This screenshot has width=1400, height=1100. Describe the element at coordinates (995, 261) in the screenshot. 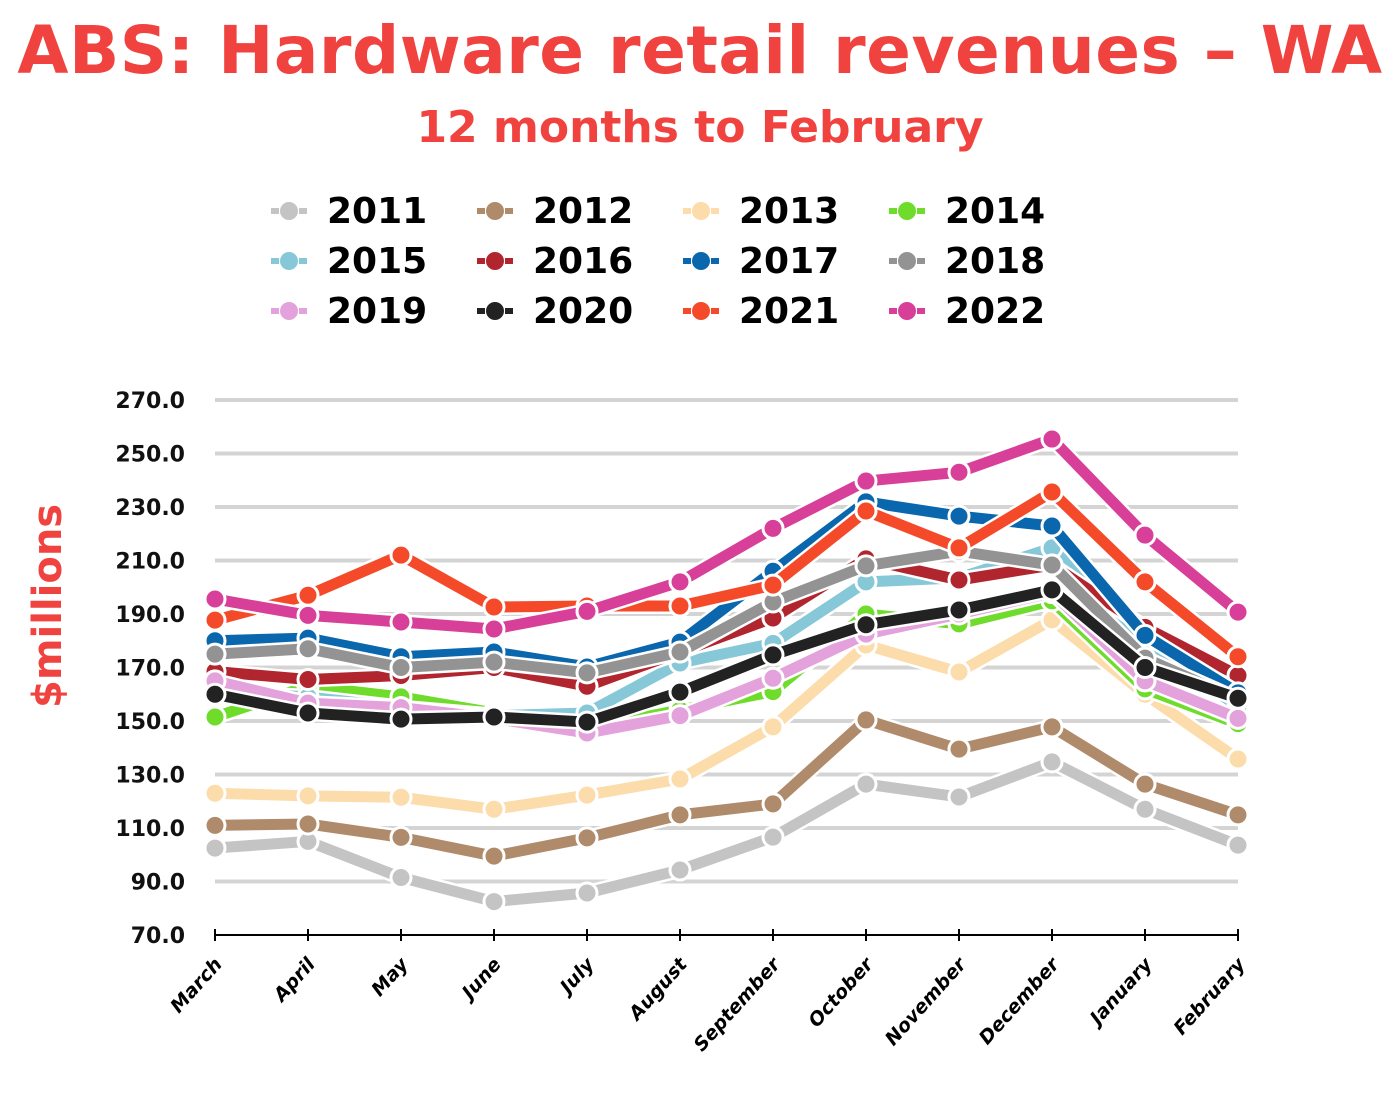

I see `legend-label: 2018` at that location.